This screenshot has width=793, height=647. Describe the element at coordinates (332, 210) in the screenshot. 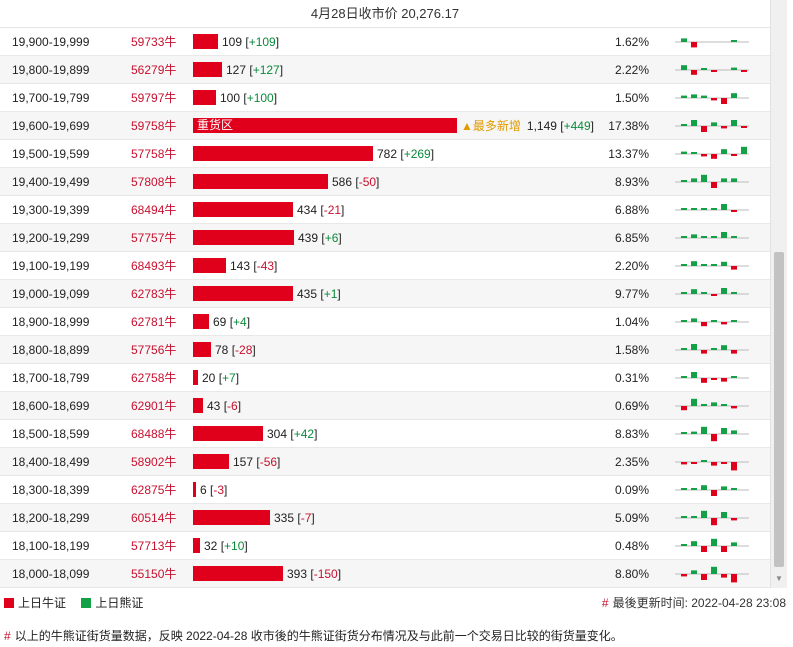

I see `quantity-change: -21` at that location.